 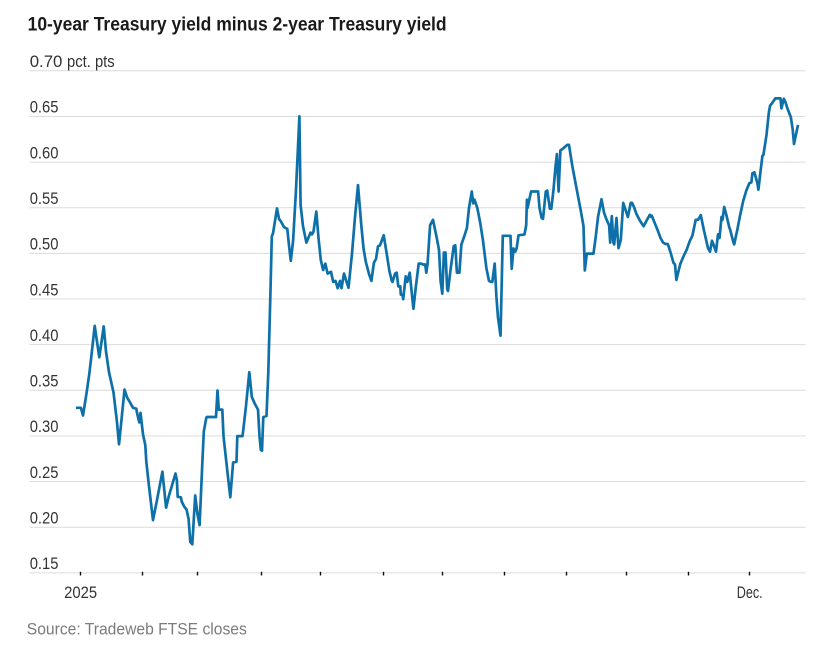 What do you see at coordinates (80, 592) in the screenshot?
I see `svg-text: 2025` at bounding box center [80, 592].